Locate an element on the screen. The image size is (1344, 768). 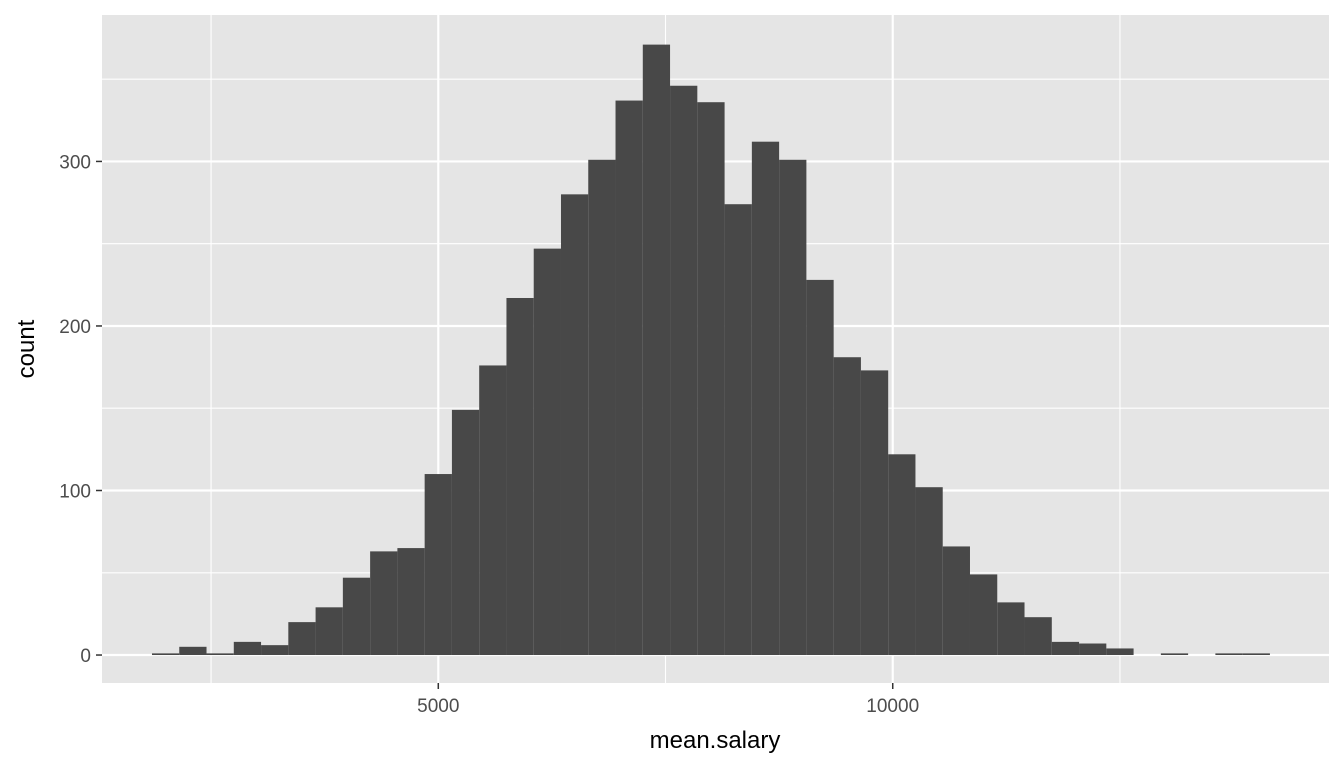
y-tick-label: 300 is located at coordinates (75, 162).